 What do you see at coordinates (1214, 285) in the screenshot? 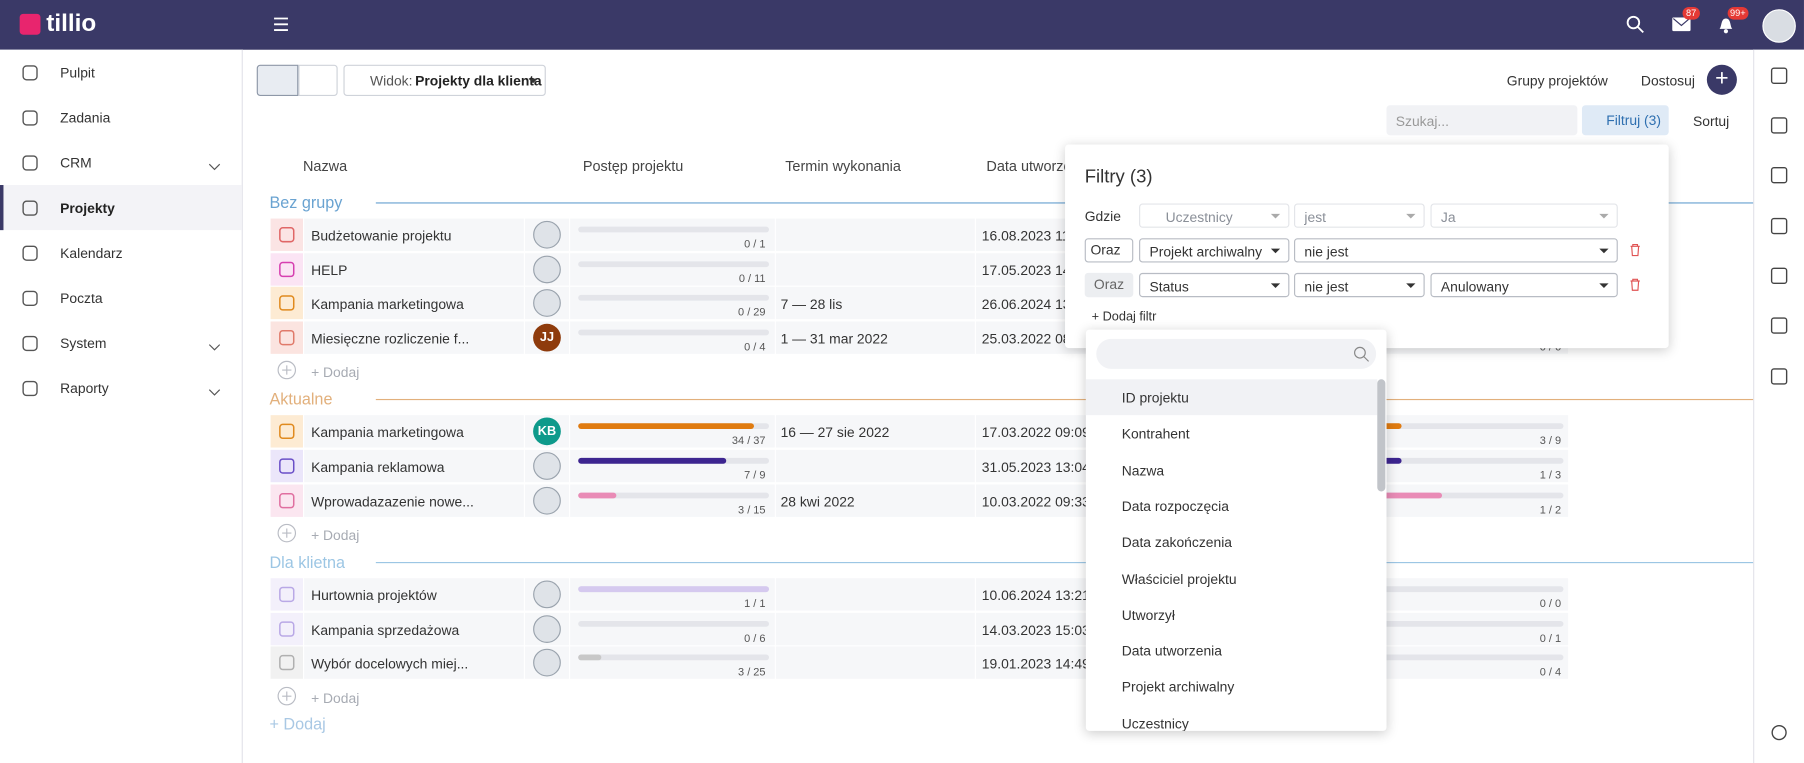
I see `field-select: Status` at bounding box center [1214, 285].